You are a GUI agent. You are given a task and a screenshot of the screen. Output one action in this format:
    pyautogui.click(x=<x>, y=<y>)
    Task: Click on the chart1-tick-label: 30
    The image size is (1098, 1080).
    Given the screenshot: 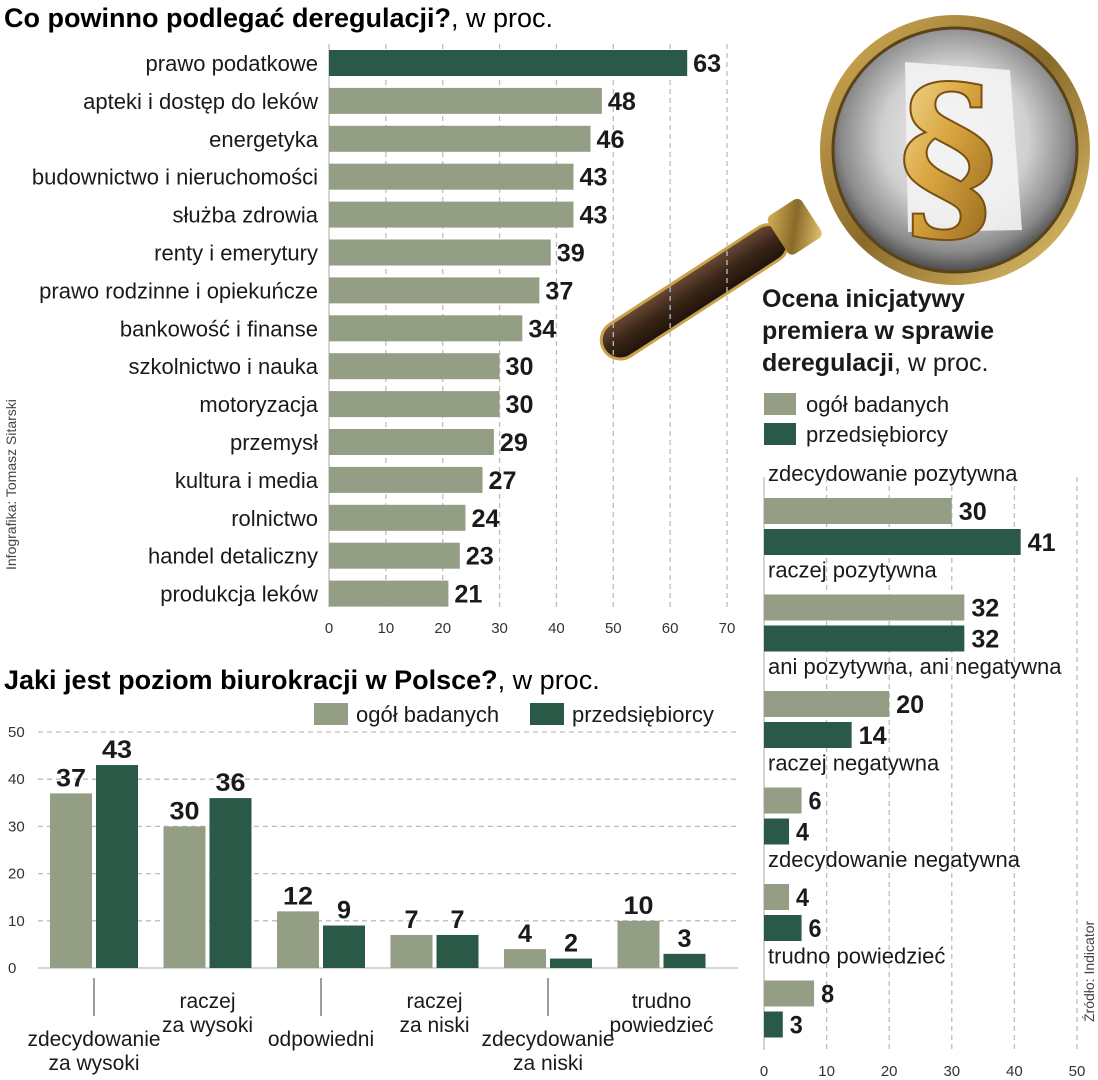 What is the action you would take?
    pyautogui.click(x=499, y=628)
    